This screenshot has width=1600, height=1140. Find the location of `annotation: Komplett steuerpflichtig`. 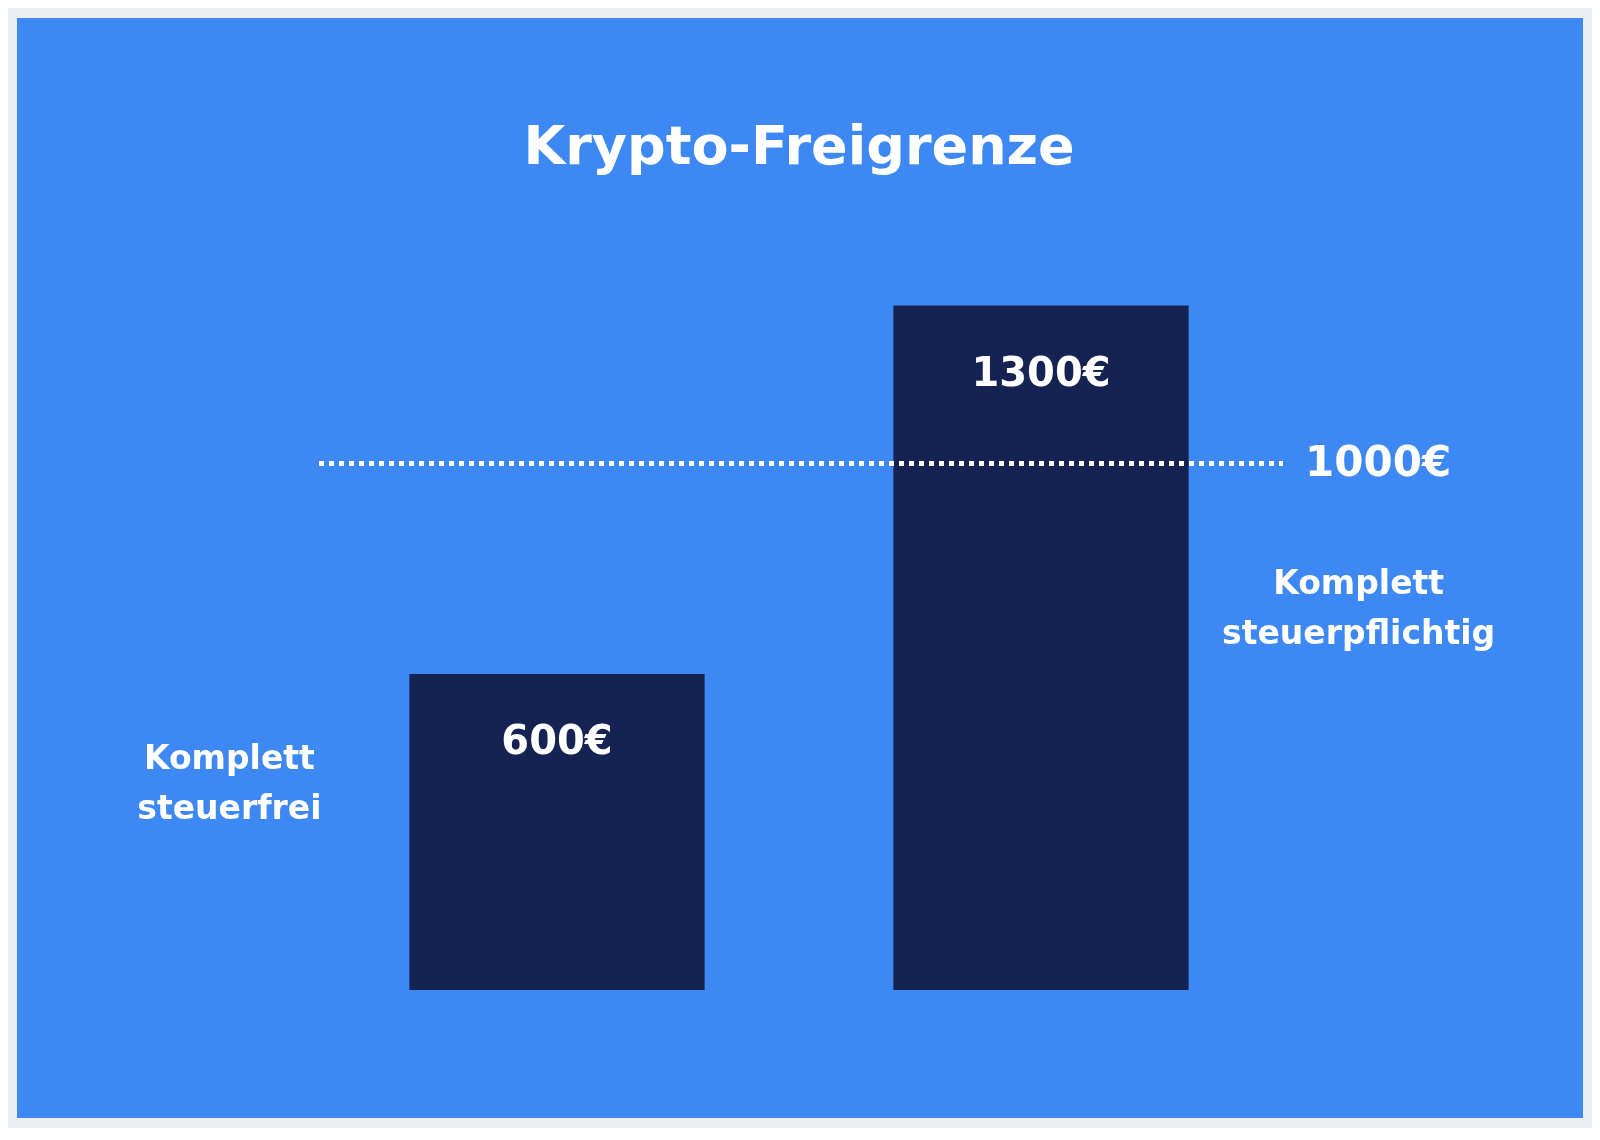

annotation: Komplett steuerpflichtig is located at coordinates (1359, 608).